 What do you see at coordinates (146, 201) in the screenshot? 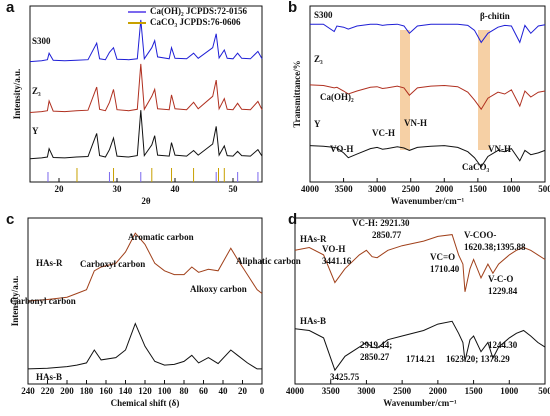
I see `x-axis-label: 2θ` at bounding box center [146, 201].